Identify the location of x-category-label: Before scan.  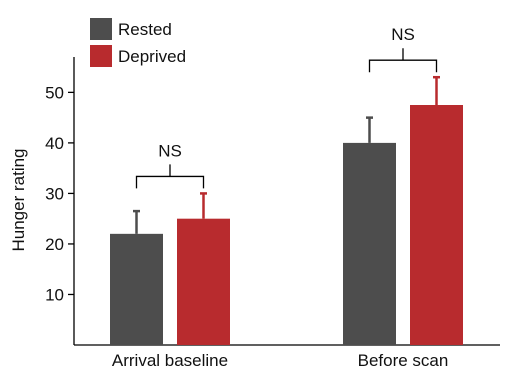
(403, 360).